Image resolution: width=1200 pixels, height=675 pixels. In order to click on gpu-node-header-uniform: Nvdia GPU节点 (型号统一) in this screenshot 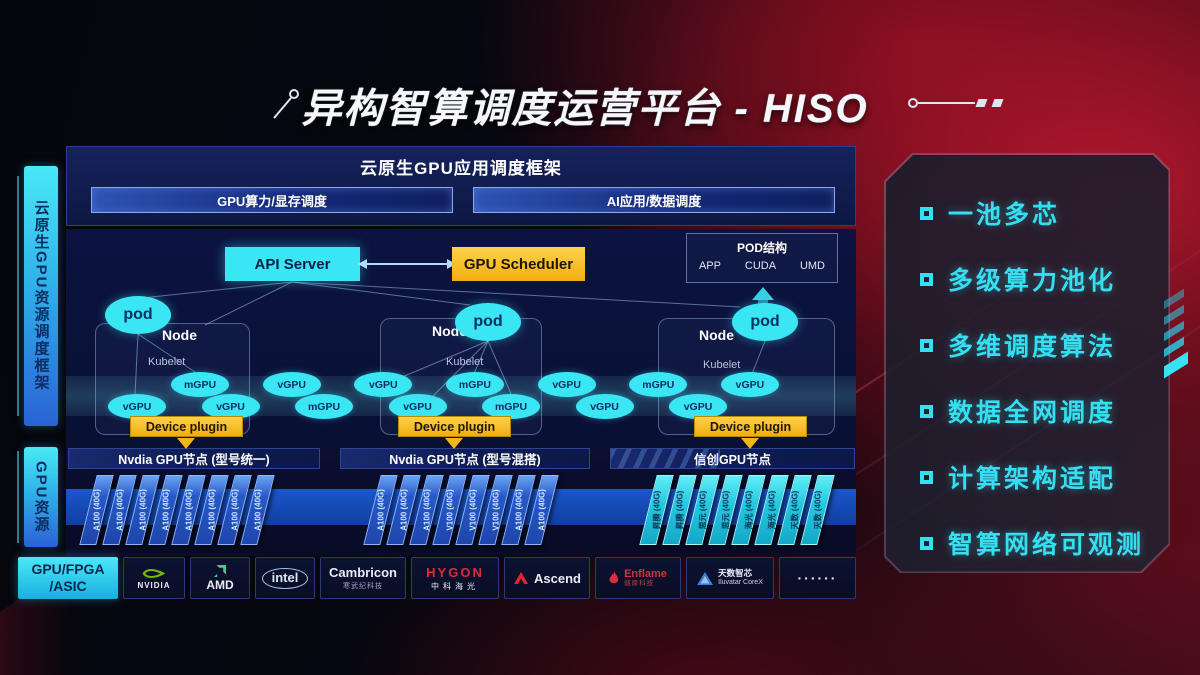, I will do `click(194, 458)`.